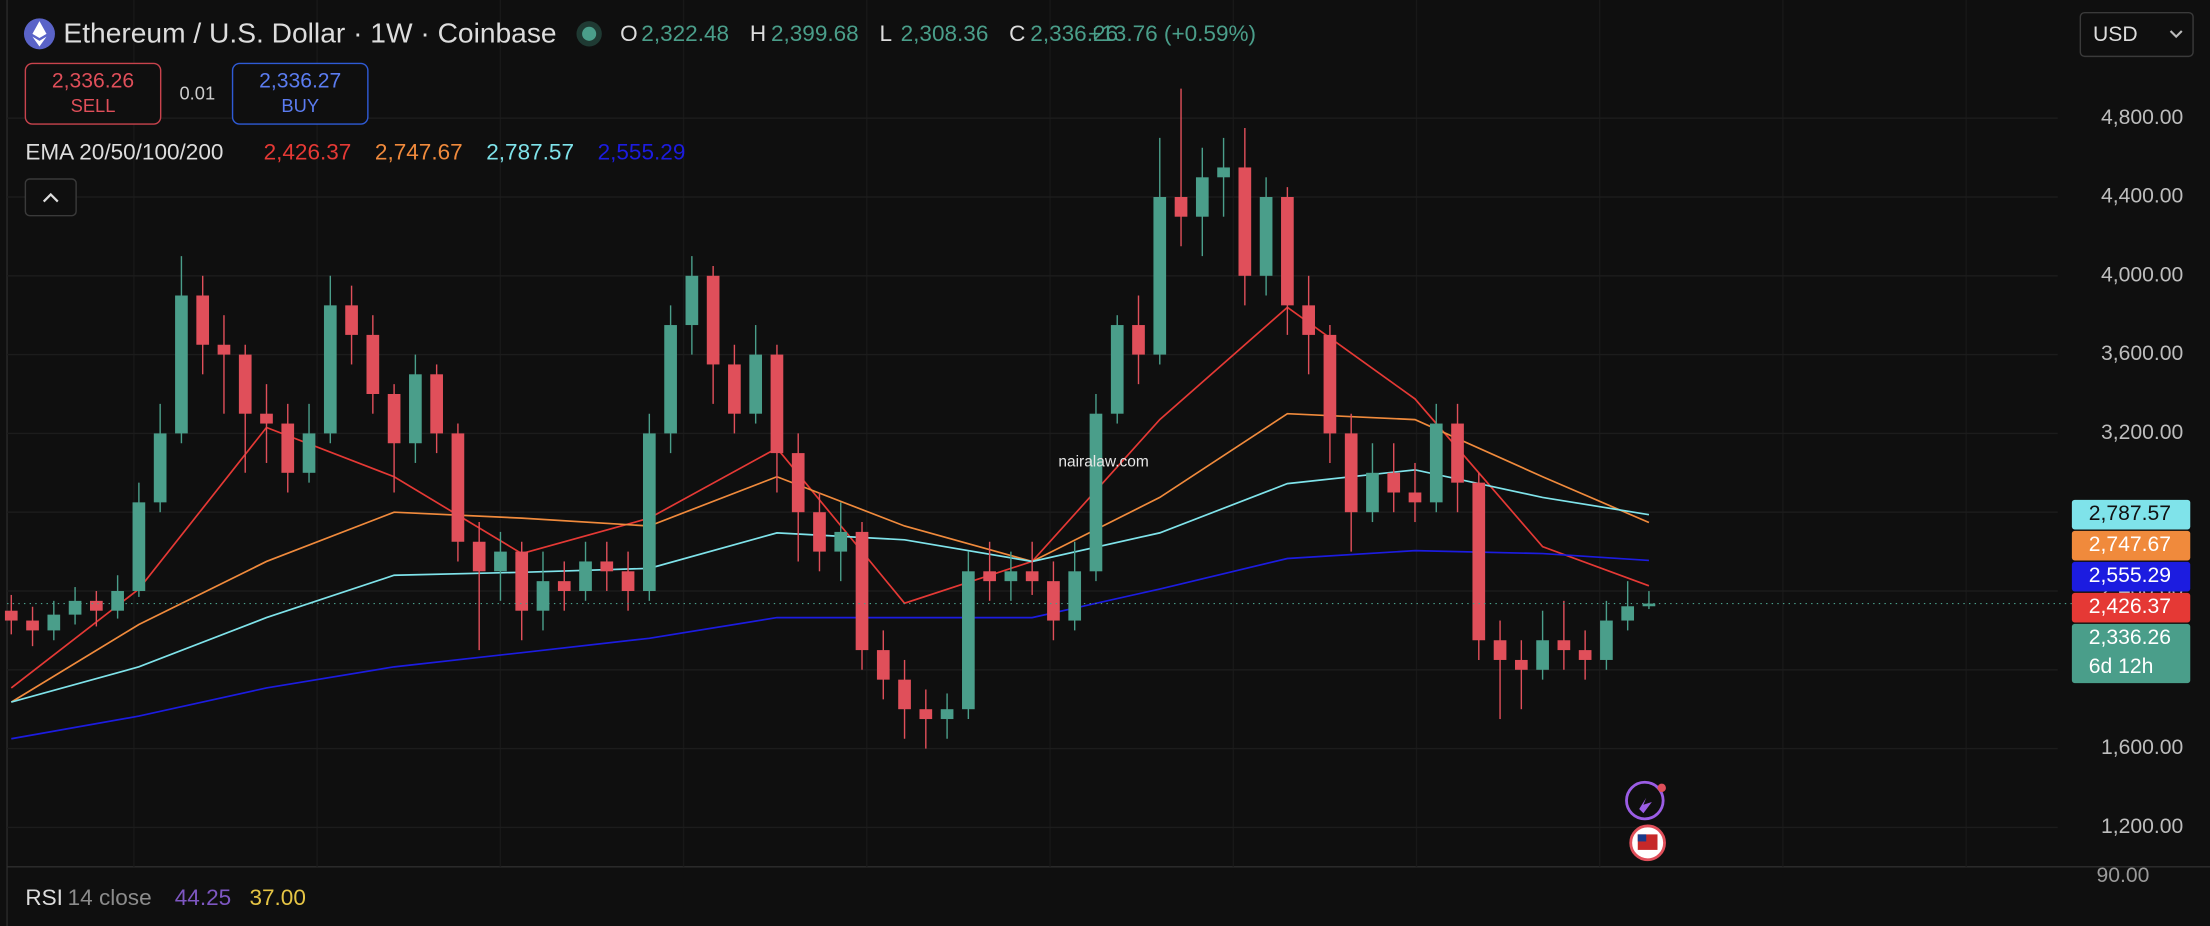 The image size is (2210, 926). I want to click on ema-badge-label: 2,555.29, so click(2130, 575).